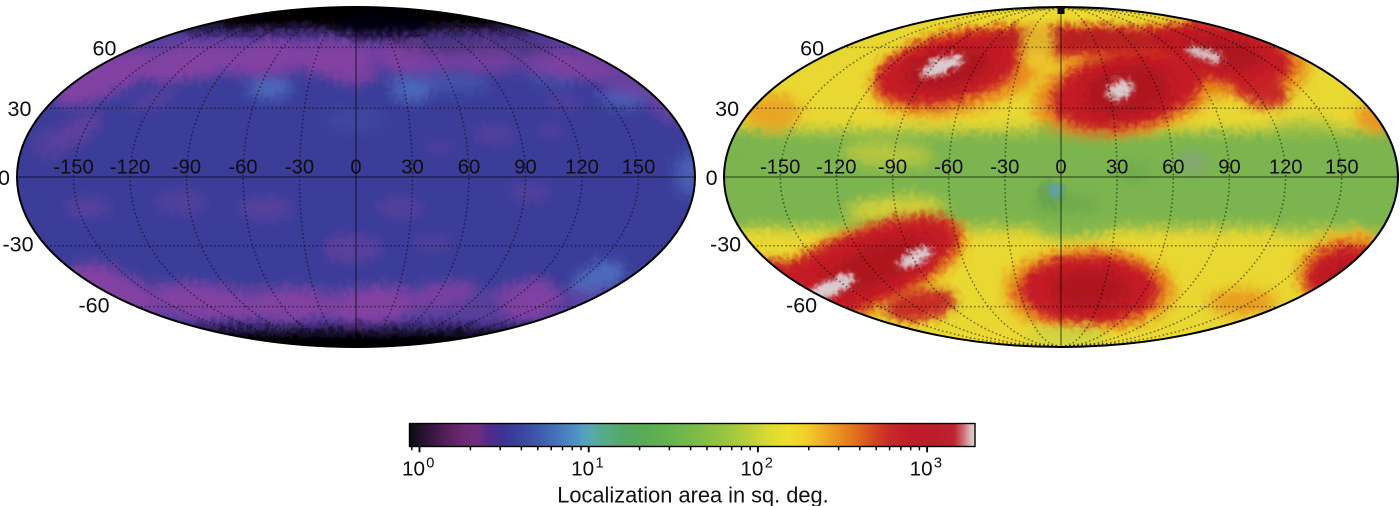 This screenshot has height=506, width=1400. Describe the element at coordinates (769, 464) in the screenshot. I see `svg-text: 2` at that location.